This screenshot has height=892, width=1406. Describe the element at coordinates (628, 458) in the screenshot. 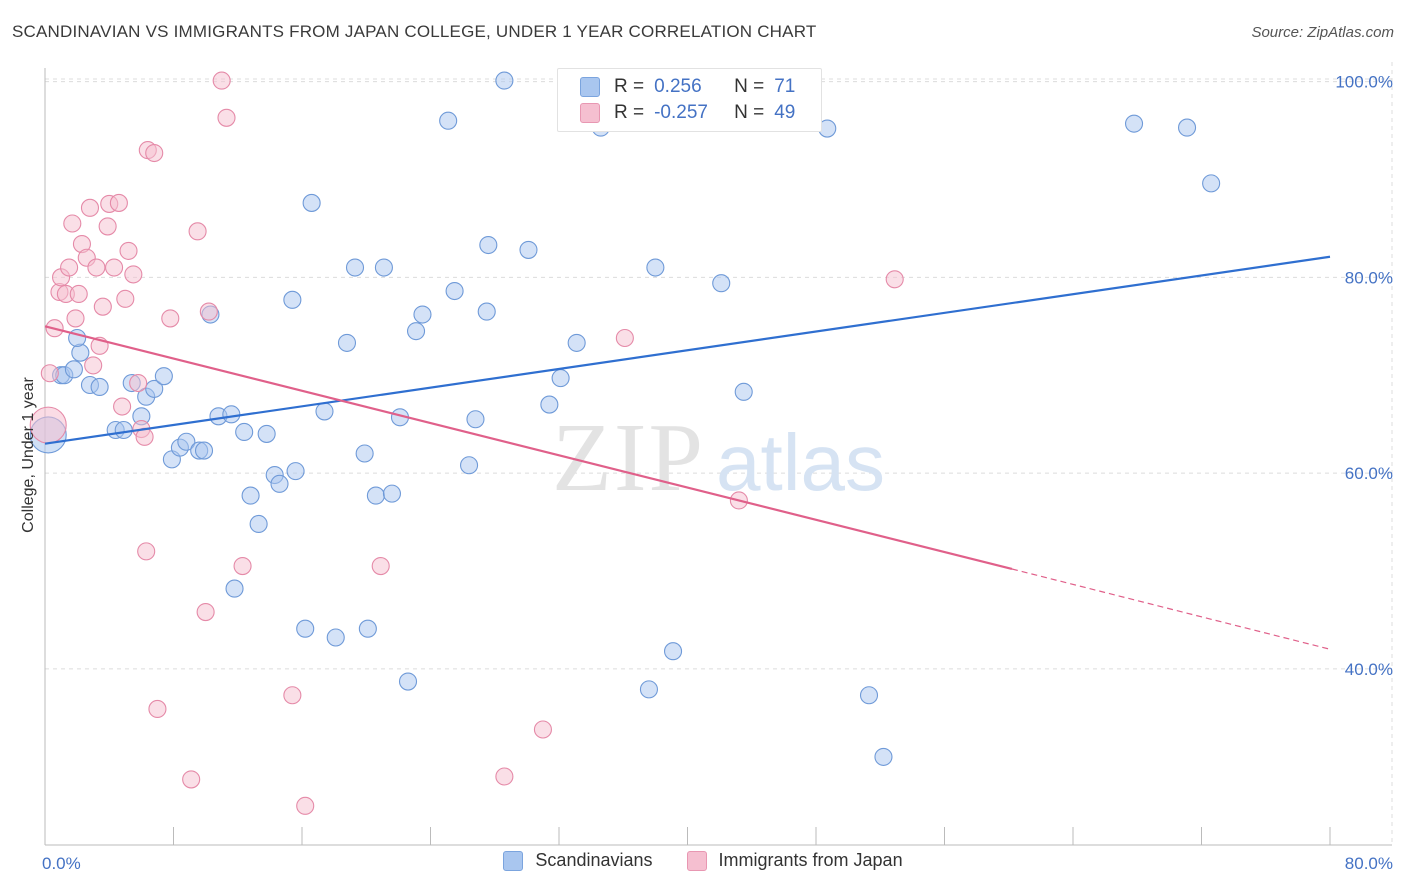

I see `watermark-zip: ZIP` at that location.